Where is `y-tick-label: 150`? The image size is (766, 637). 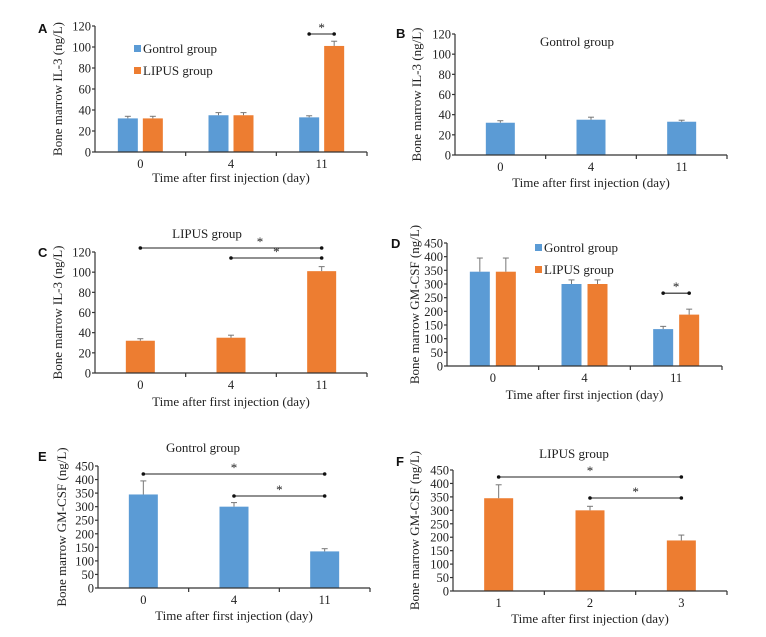 y-tick-label: 150 is located at coordinates (84, 548).